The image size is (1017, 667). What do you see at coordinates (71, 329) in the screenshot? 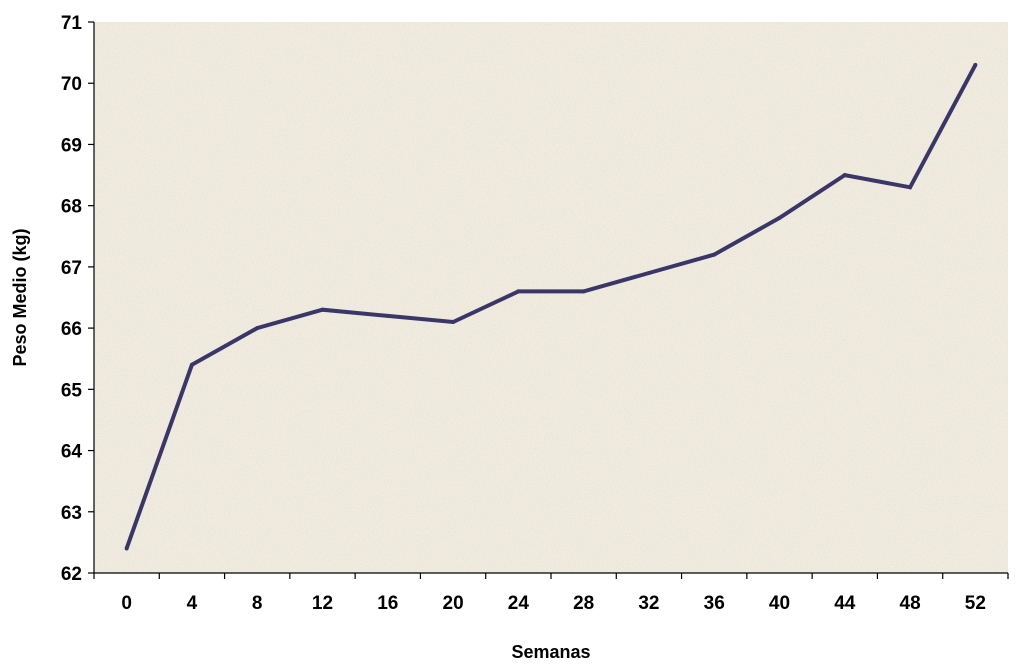
I see `y-tick-label: 66` at bounding box center [71, 329].